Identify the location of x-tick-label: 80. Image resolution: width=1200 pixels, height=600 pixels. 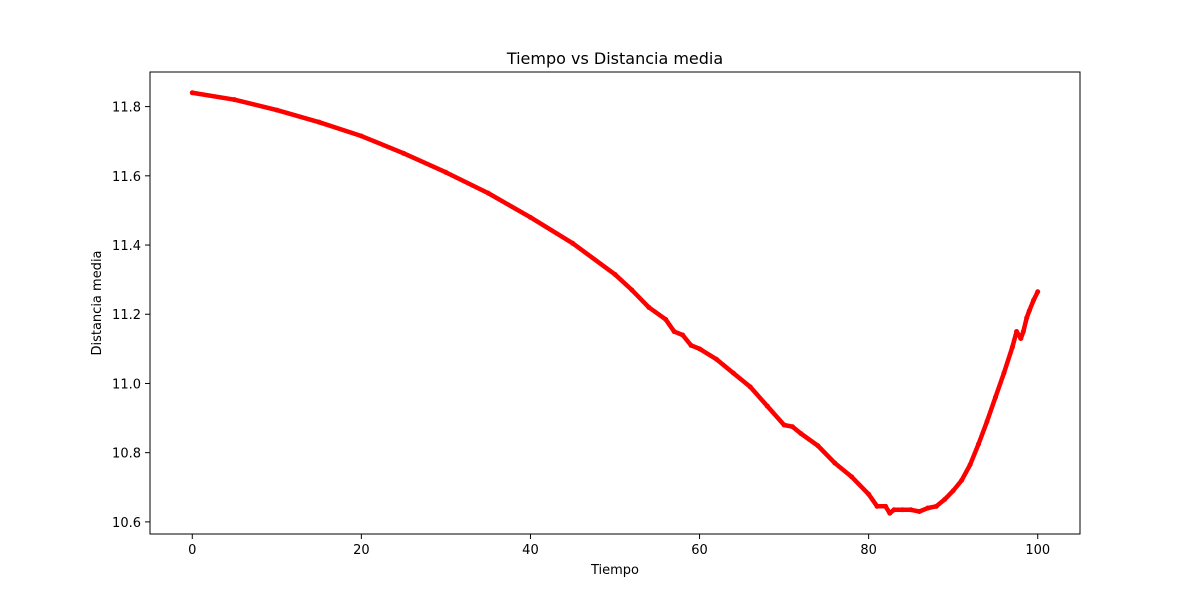
(868, 550).